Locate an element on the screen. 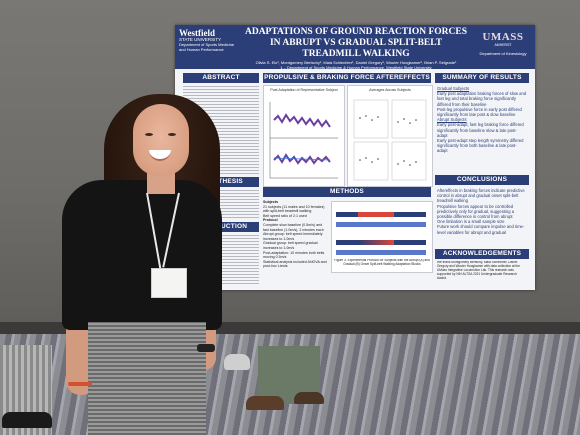 The image size is (580, 435). aftereffects-heading: PROPULSIVE & BRAKING FORCE AFTEREFFECTS is located at coordinates (347, 78).